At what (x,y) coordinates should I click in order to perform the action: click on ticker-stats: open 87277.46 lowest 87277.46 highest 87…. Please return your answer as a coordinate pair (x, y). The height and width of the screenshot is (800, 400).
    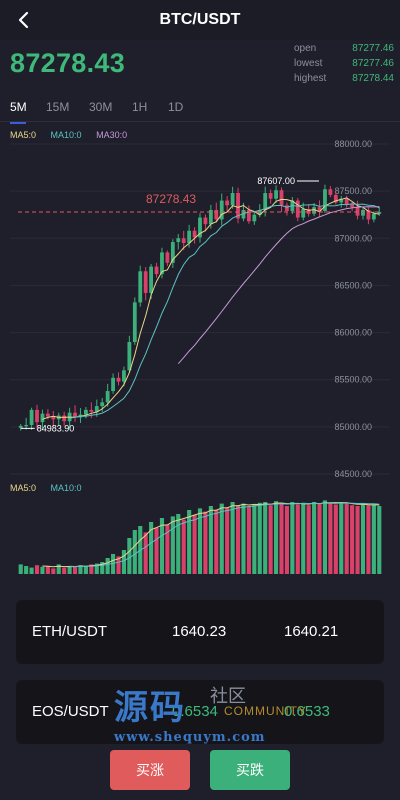
    Looking at the image, I should click on (344, 63).